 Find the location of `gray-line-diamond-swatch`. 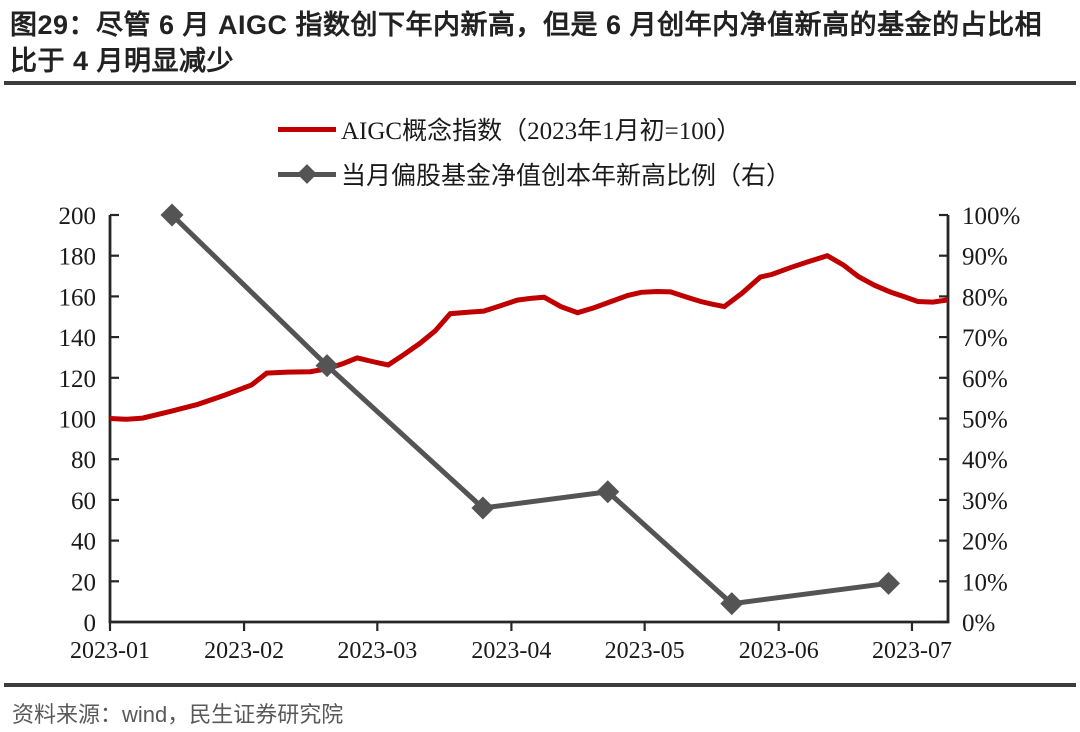

gray-line-diamond-swatch is located at coordinates (307, 173).